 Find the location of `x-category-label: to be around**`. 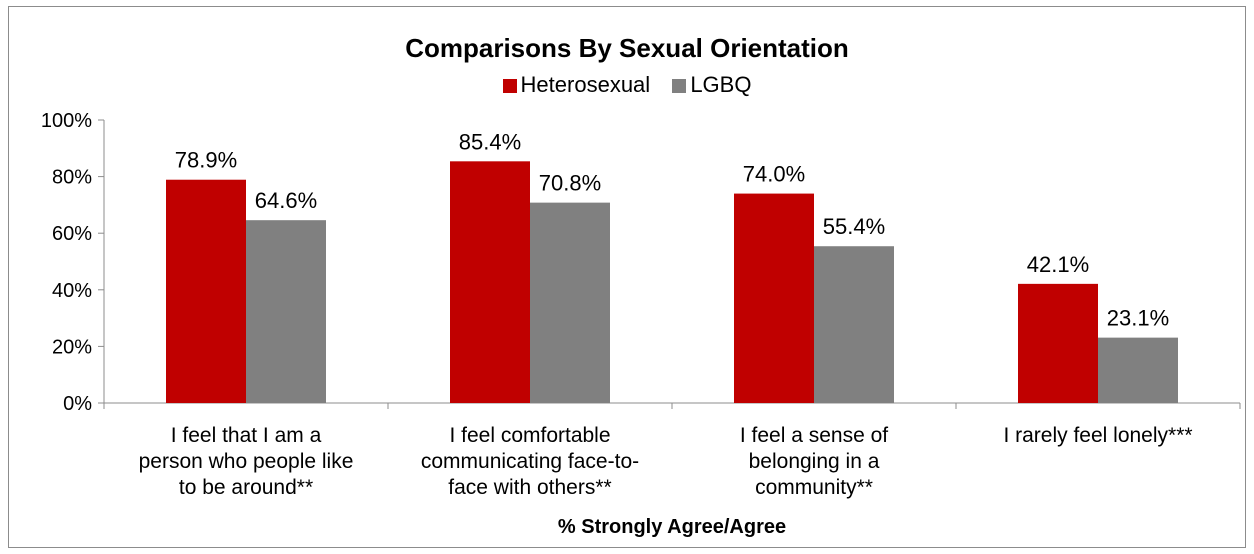

x-category-label: to be around** is located at coordinates (246, 487).